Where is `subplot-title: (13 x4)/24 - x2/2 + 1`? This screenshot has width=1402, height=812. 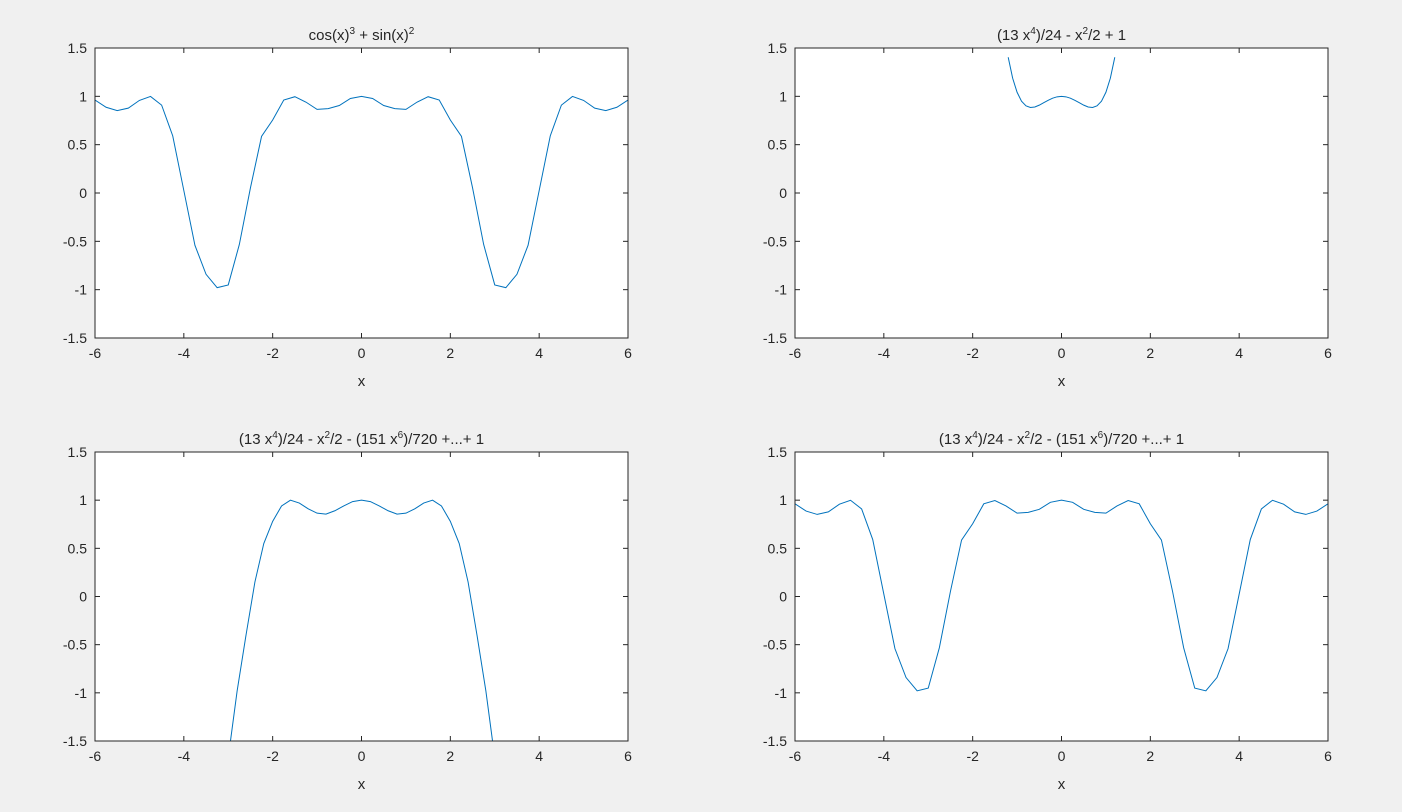
subplot-title: (13 x4)/24 - x2/2 + 1 is located at coordinates (1061, 35).